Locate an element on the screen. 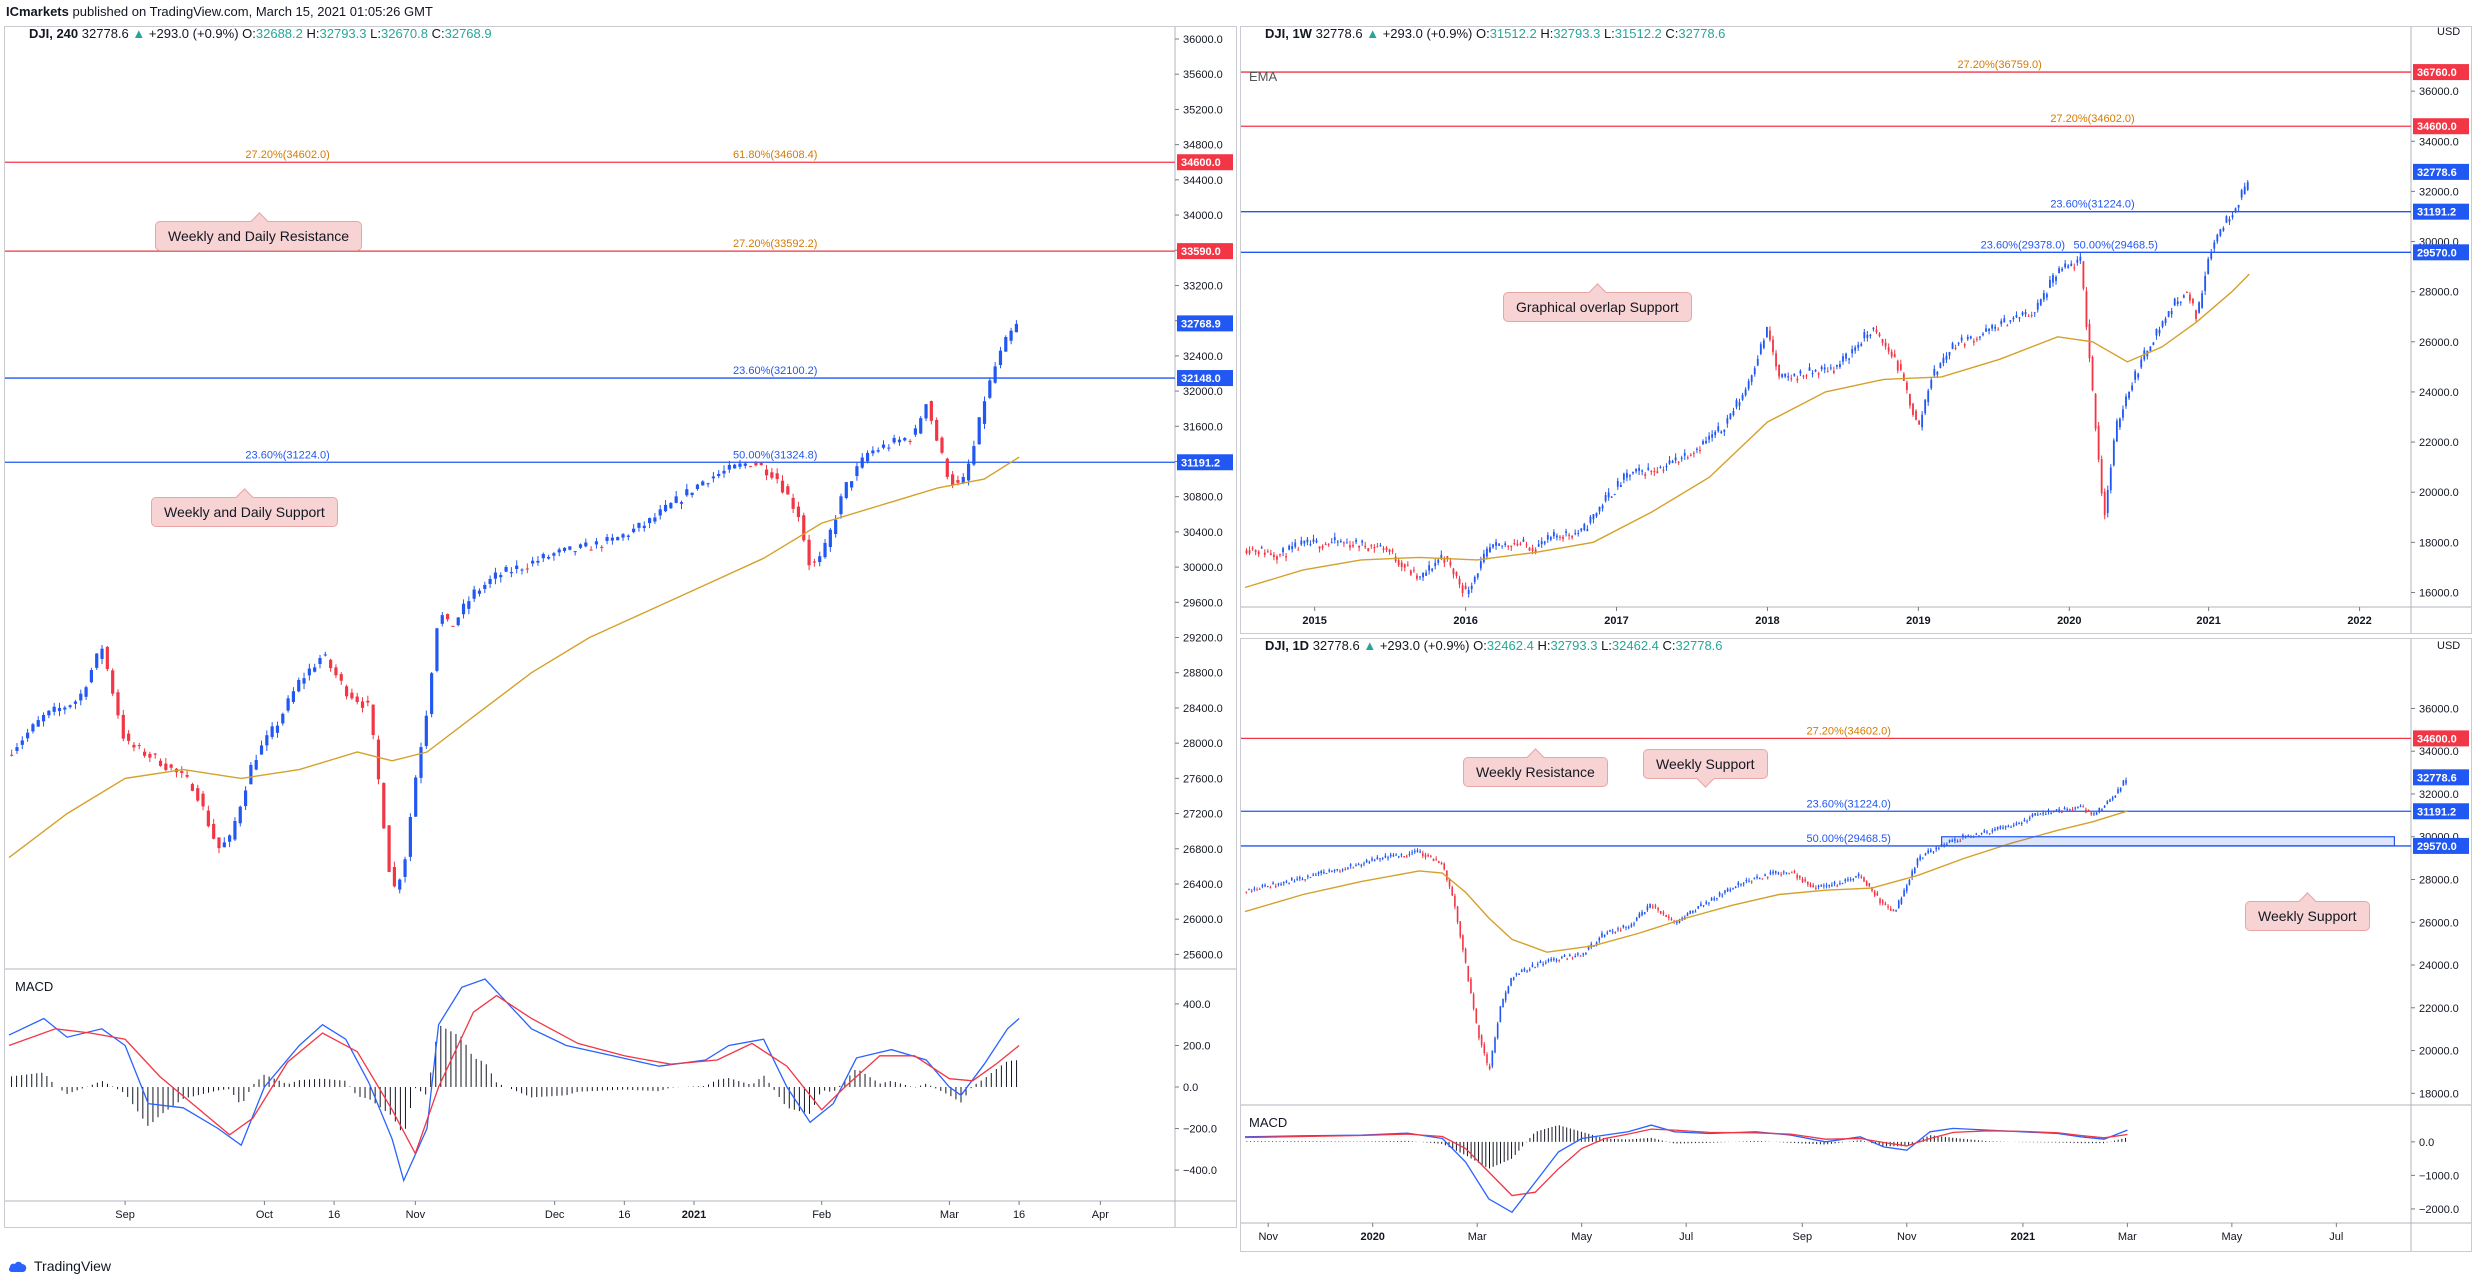 The width and height of the screenshot is (2473, 1285). tradingview-cloud-icon is located at coordinates (17, 1266).